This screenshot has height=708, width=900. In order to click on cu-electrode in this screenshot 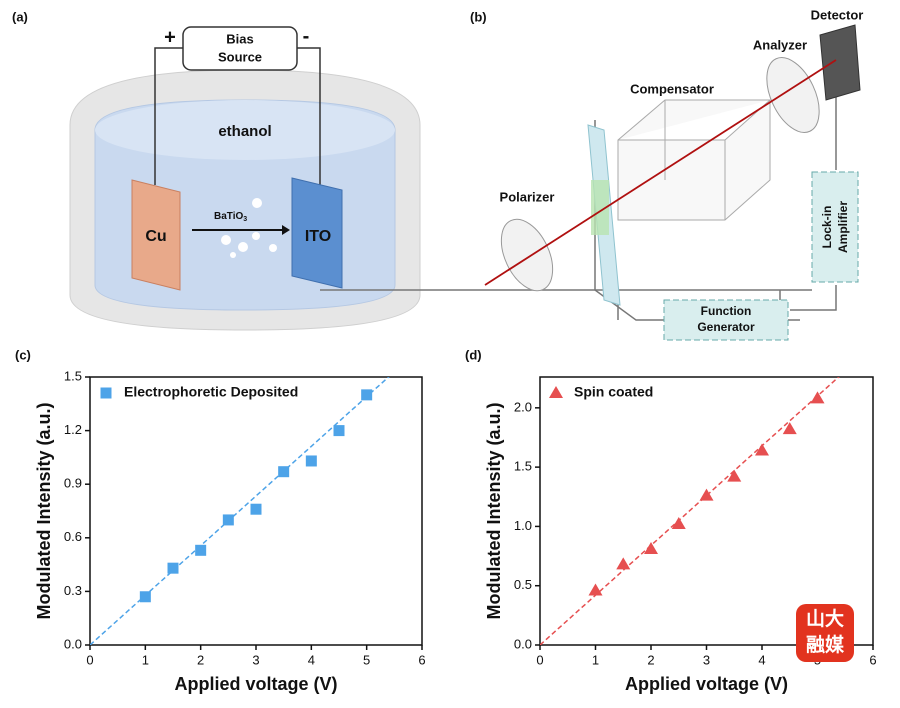, I will do `click(156, 235)`.